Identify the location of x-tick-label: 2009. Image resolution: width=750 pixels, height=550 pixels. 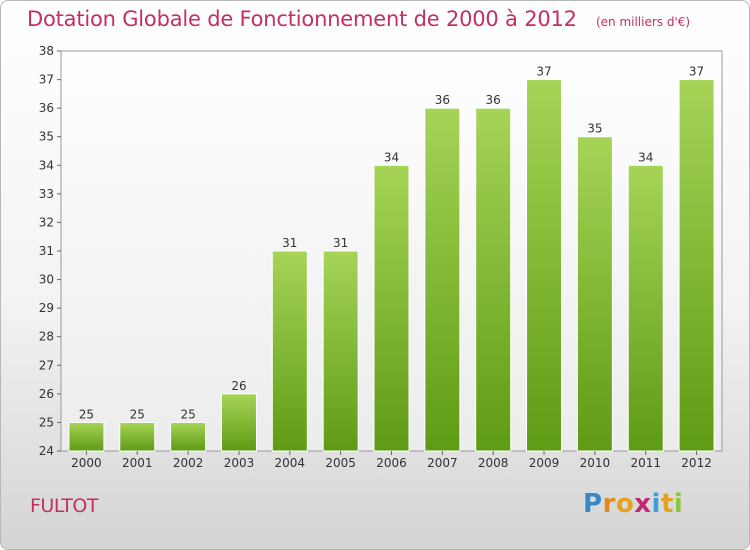
(544, 463).